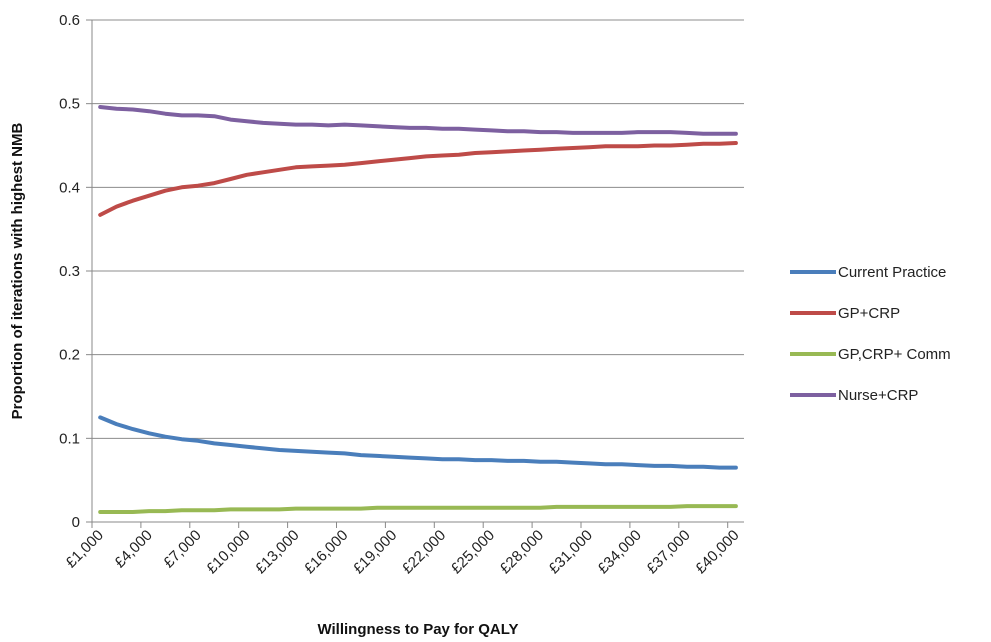 The image size is (991, 642). What do you see at coordinates (69, 104) in the screenshot?
I see `y-tick-label: 0.5` at bounding box center [69, 104].